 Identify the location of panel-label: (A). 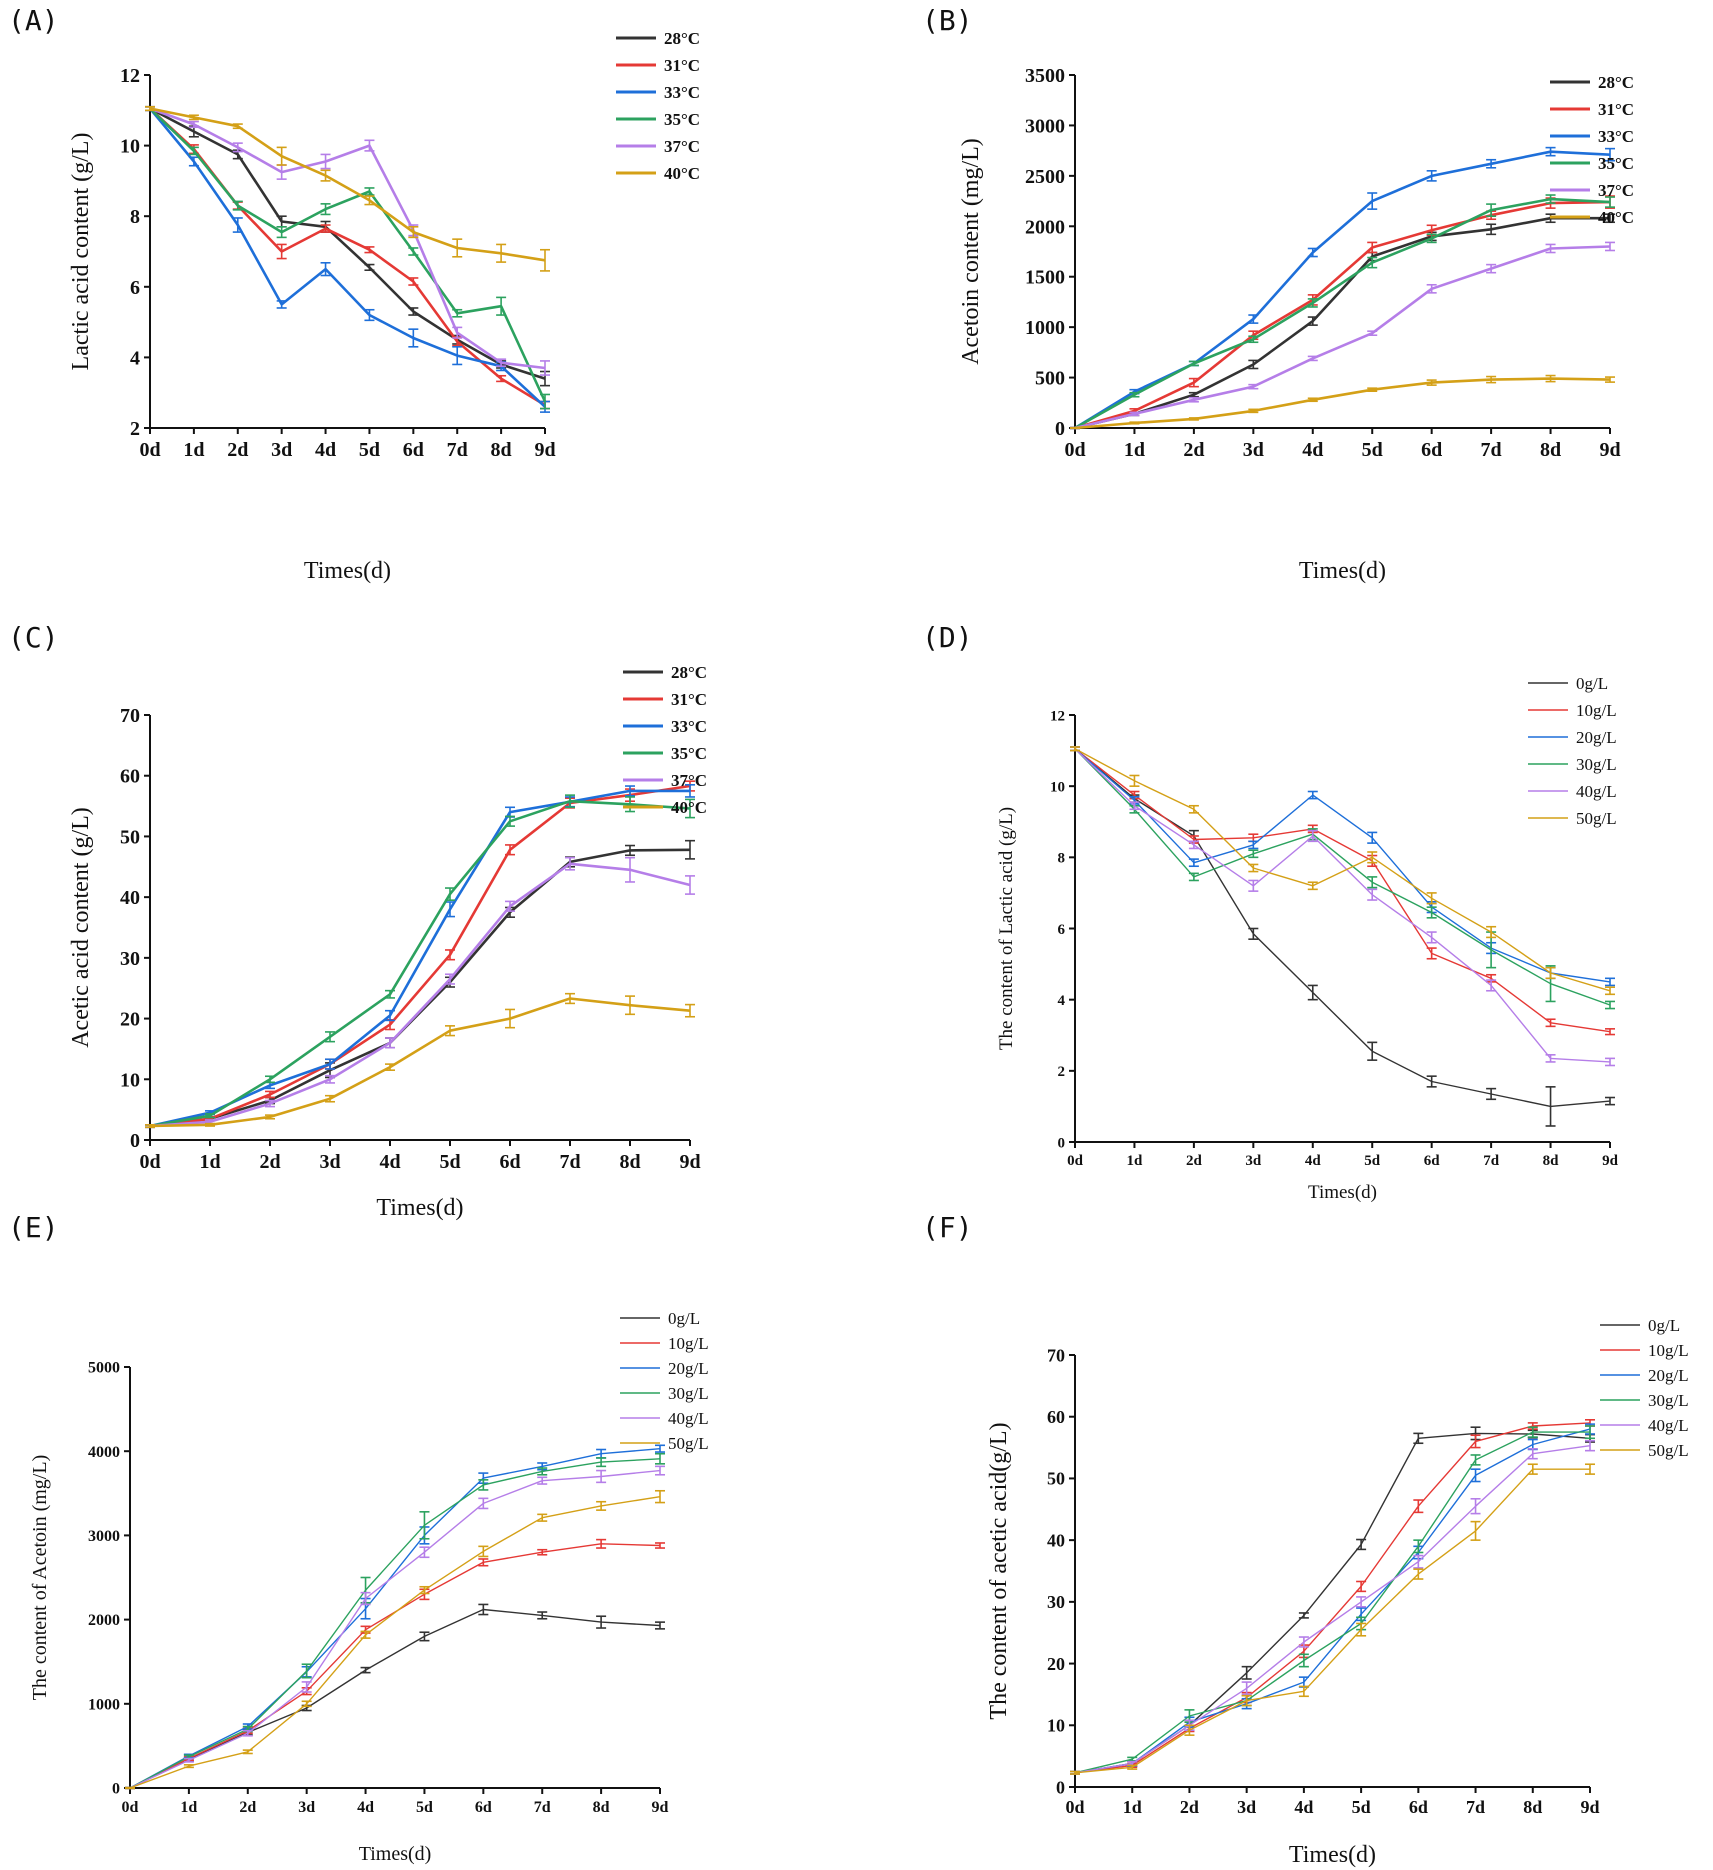
(33, 20).